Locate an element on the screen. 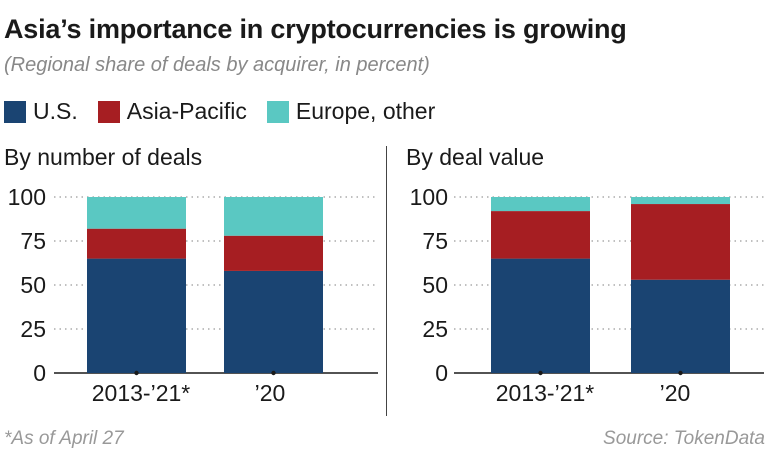  panel-divider is located at coordinates (386, 281).